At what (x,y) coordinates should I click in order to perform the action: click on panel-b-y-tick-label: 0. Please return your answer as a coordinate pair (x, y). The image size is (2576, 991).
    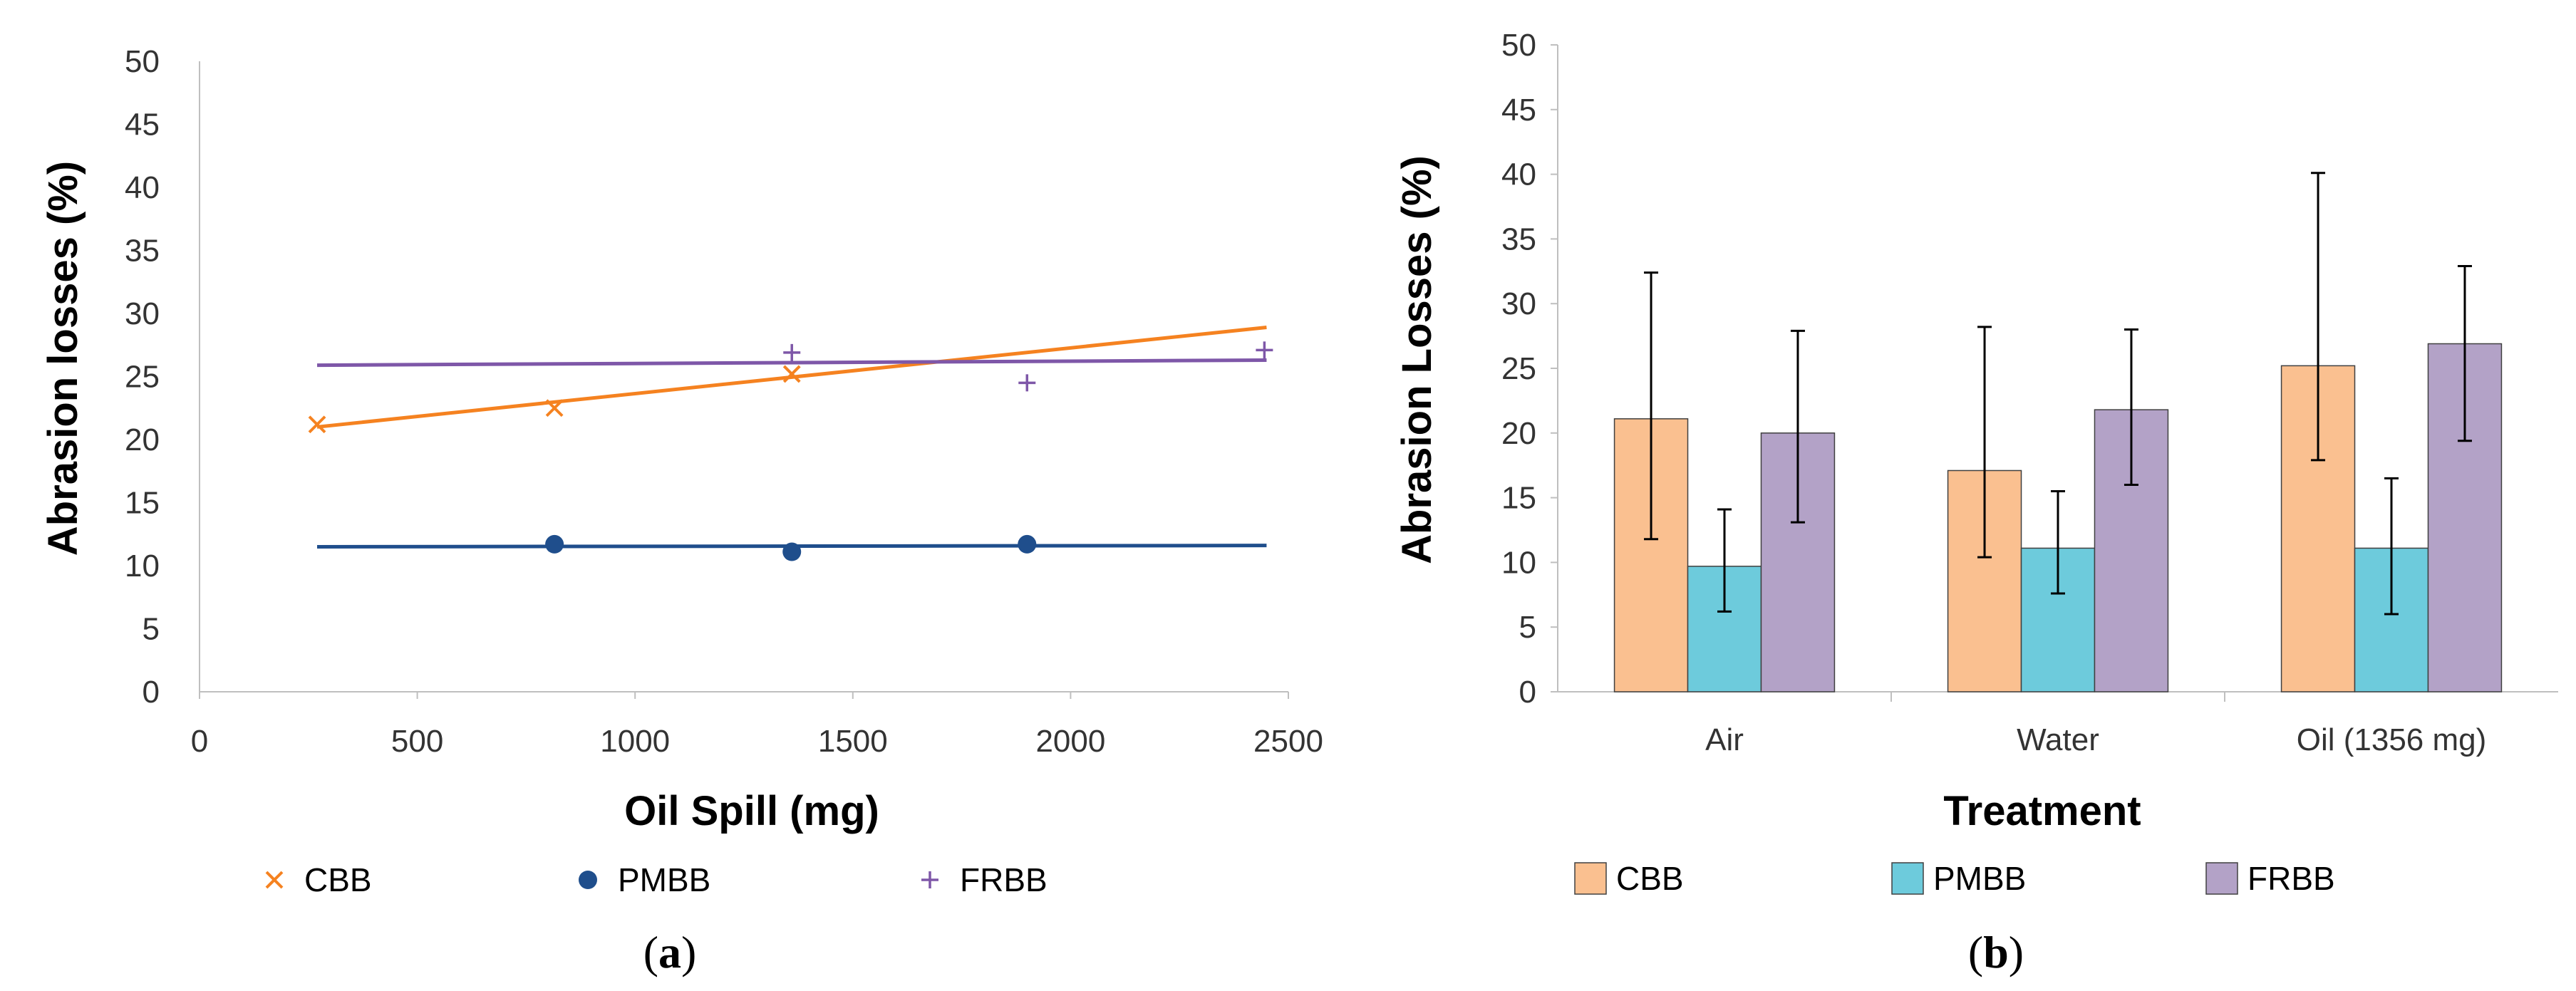
    Looking at the image, I should click on (1528, 692).